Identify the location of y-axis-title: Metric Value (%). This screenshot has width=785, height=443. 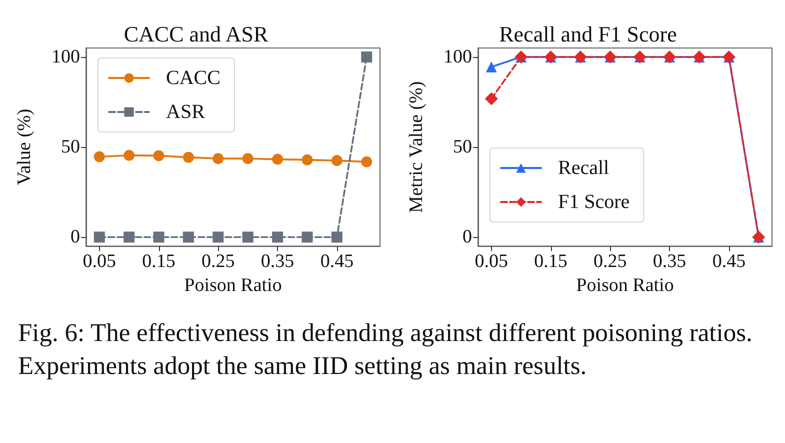
(416, 147).